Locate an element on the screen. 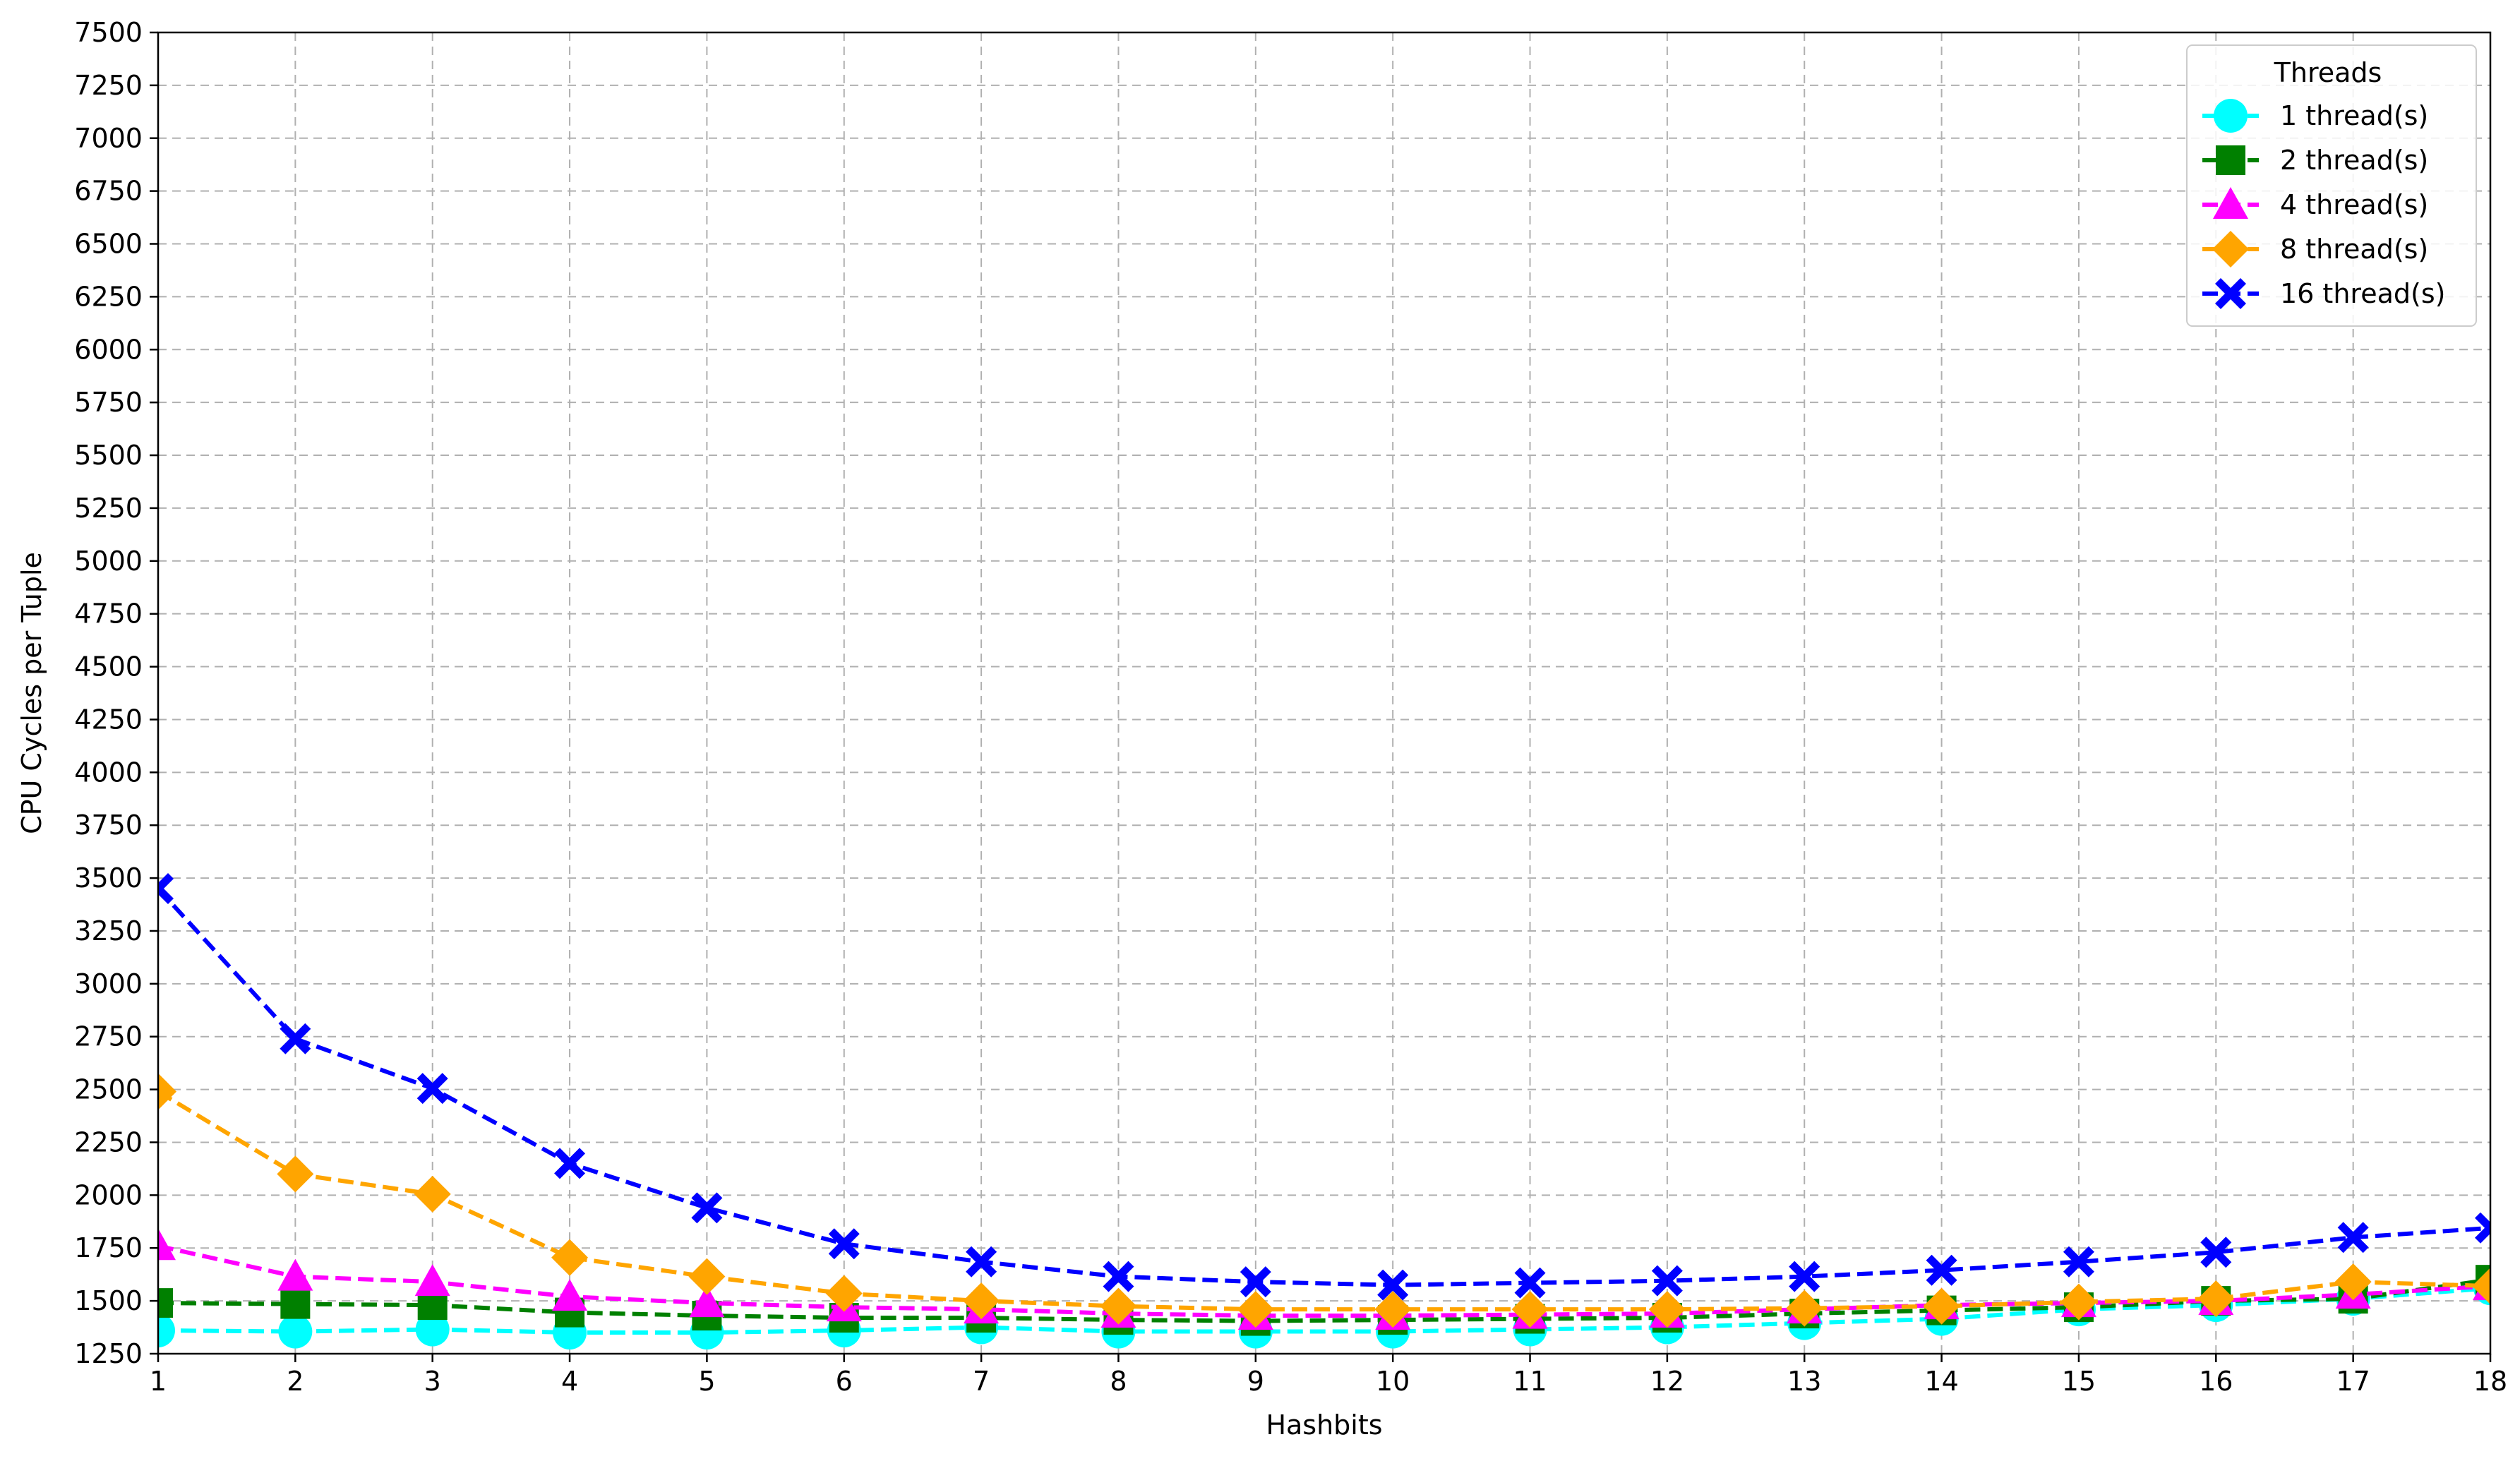 This screenshot has height=1461, width=2520. x-tick-label: 2 is located at coordinates (295, 1381).